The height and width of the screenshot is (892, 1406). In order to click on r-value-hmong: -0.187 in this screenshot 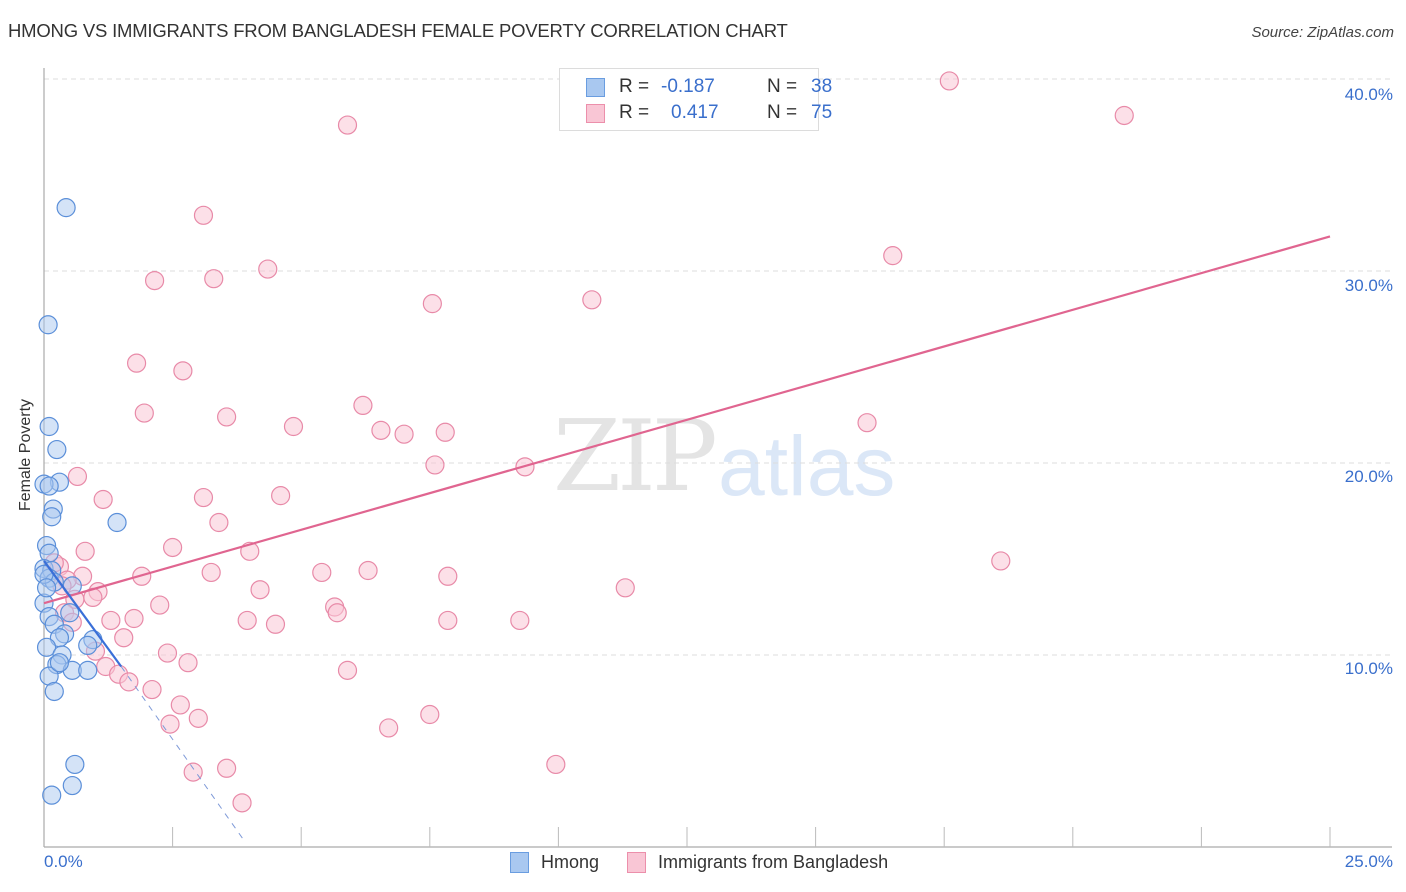, I will do `click(688, 86)`.